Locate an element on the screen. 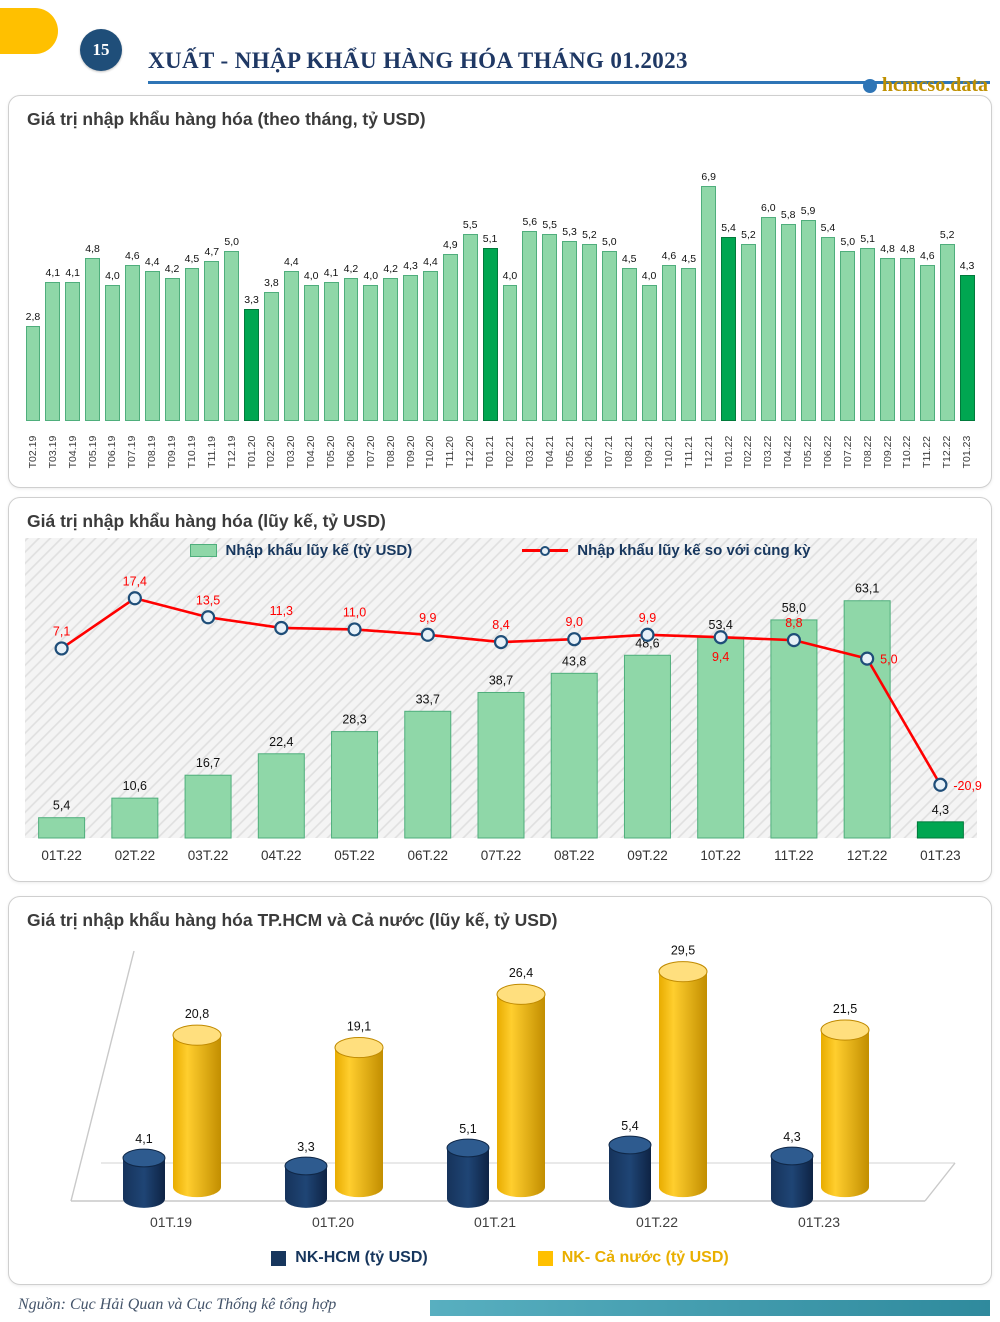 The image size is (1000, 1322). category-label: T02.22 is located at coordinates (748, 452).